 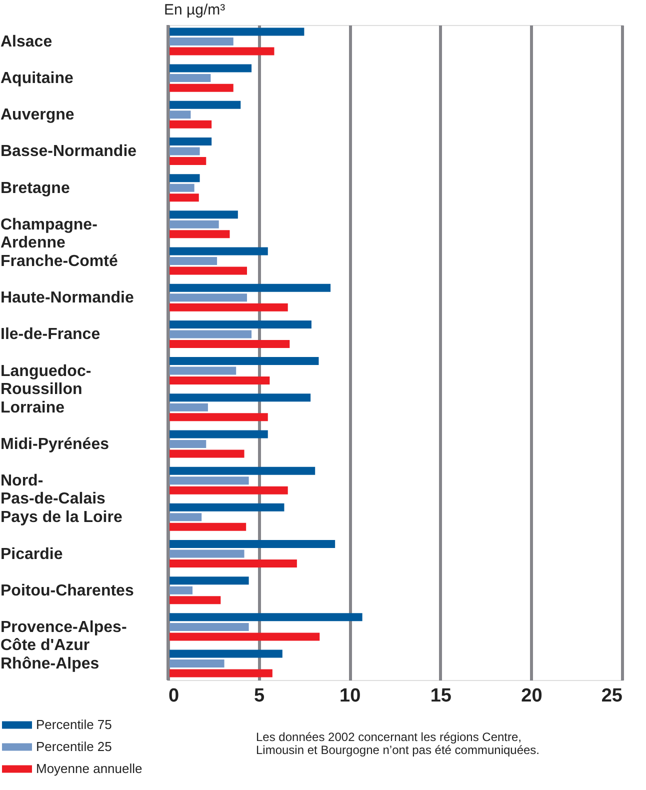 I want to click on y-tick-label: Provence-Alpes-Côte d'Azur, so click(x=63, y=636).